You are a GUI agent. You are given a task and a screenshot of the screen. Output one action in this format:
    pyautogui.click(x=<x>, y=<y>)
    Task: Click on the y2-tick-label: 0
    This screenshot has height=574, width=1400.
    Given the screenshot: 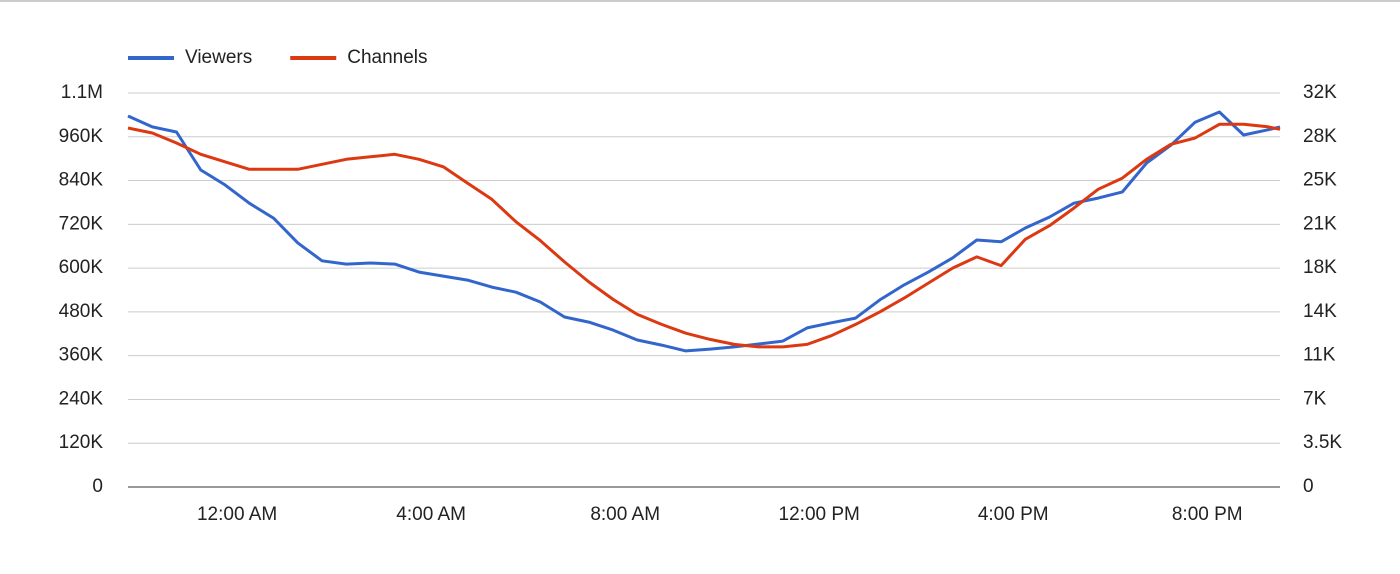 What is the action you would take?
    pyautogui.click(x=1308, y=486)
    